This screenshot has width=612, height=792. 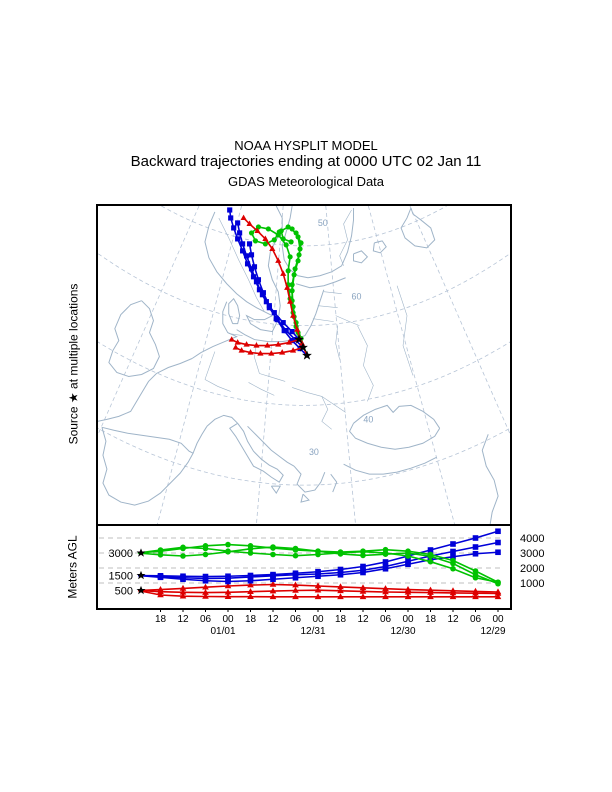 What do you see at coordinates (323, 223) in the screenshot?
I see `graticule-label: 50` at bounding box center [323, 223].